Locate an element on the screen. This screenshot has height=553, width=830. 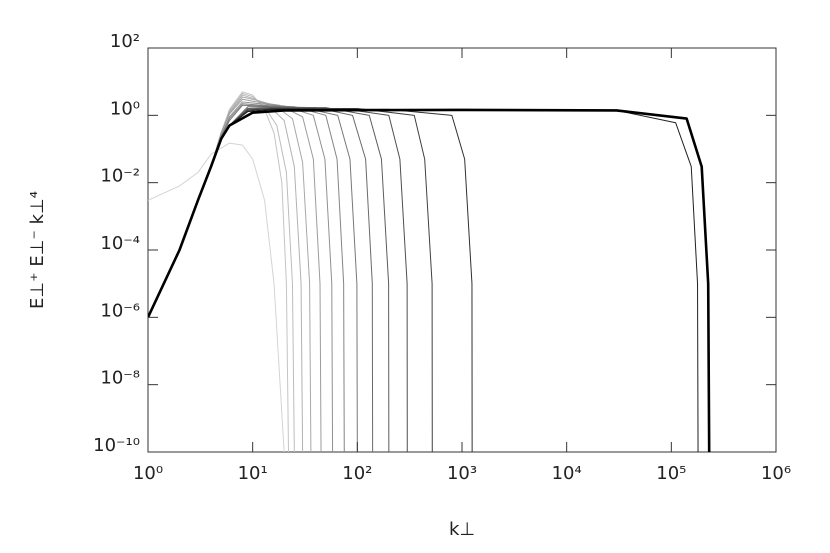
y-tick-label: 10⁻² is located at coordinates (120, 176).